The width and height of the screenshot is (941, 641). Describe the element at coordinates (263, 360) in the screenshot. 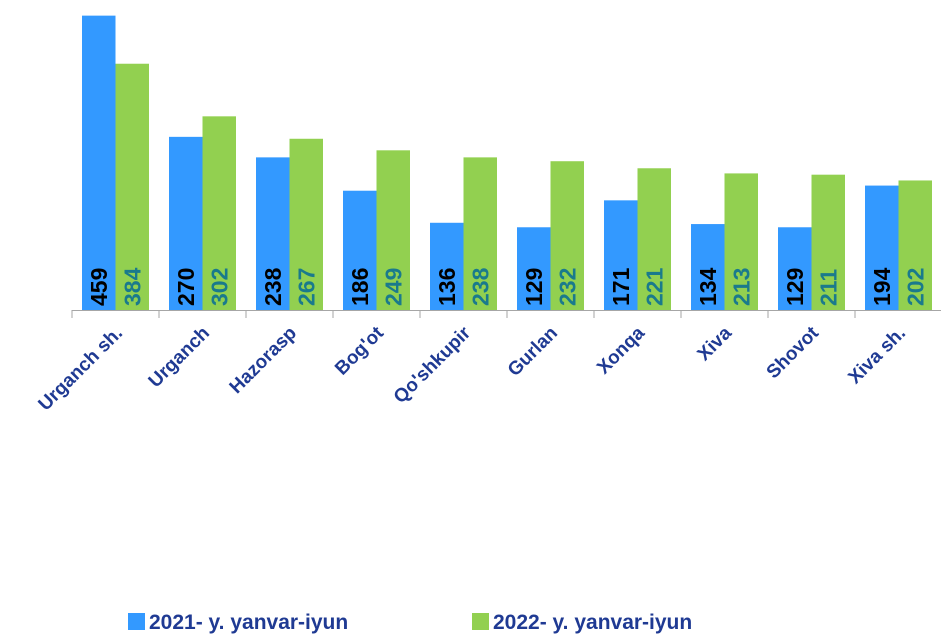

I see `x-tick-label: Hazorasp` at that location.